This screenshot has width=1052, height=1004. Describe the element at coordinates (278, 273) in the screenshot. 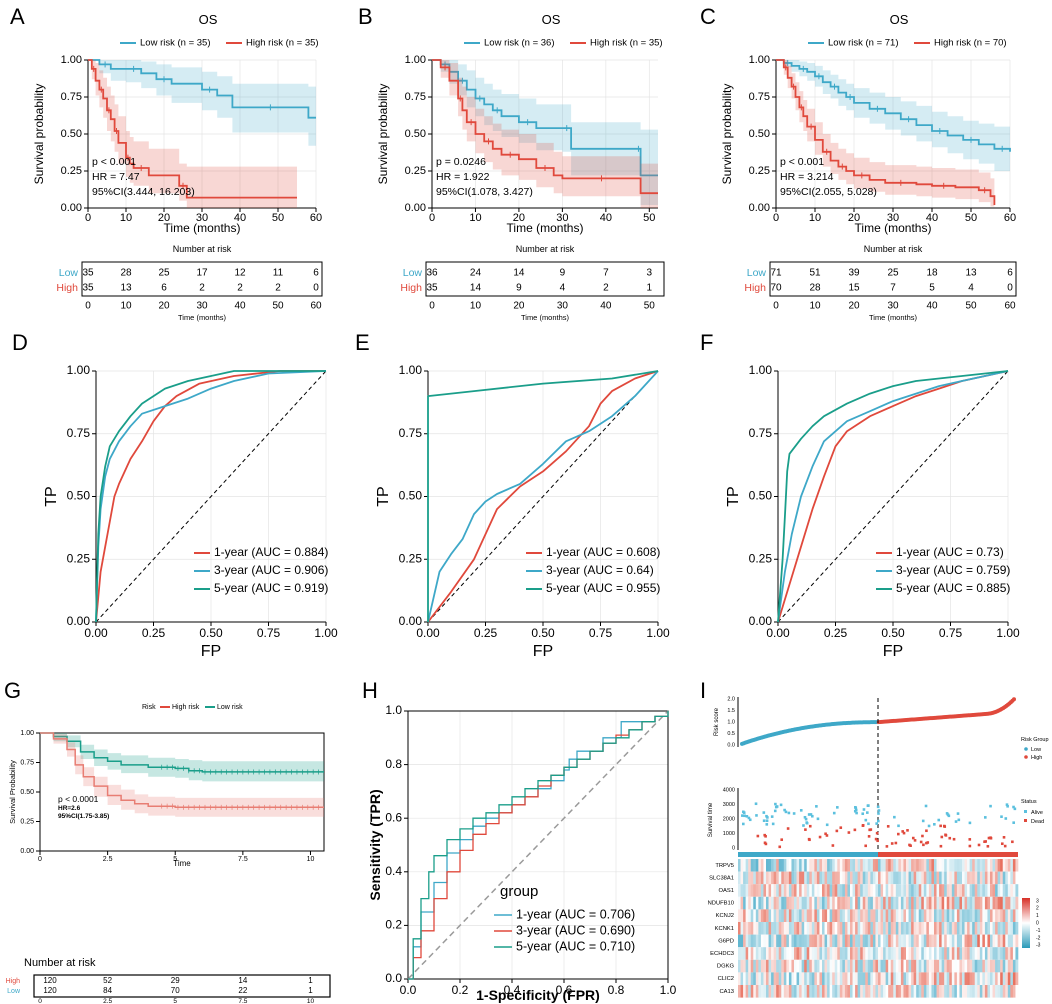

I see `panel-a-risk-count: 11` at that location.